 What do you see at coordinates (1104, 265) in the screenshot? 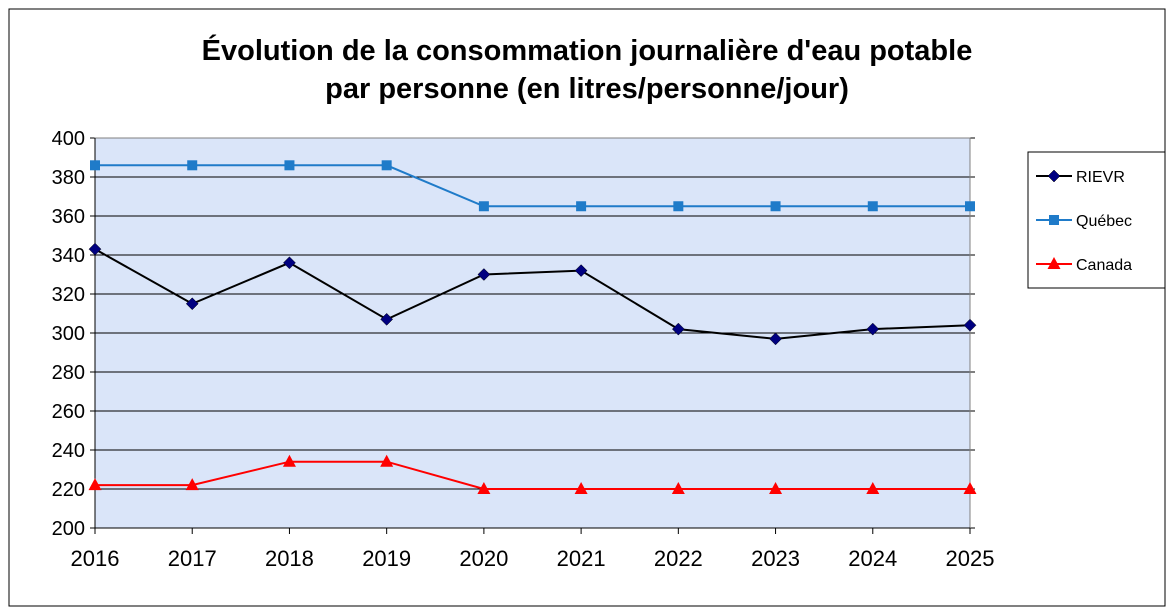
I see `legend-label: Canada` at bounding box center [1104, 265].